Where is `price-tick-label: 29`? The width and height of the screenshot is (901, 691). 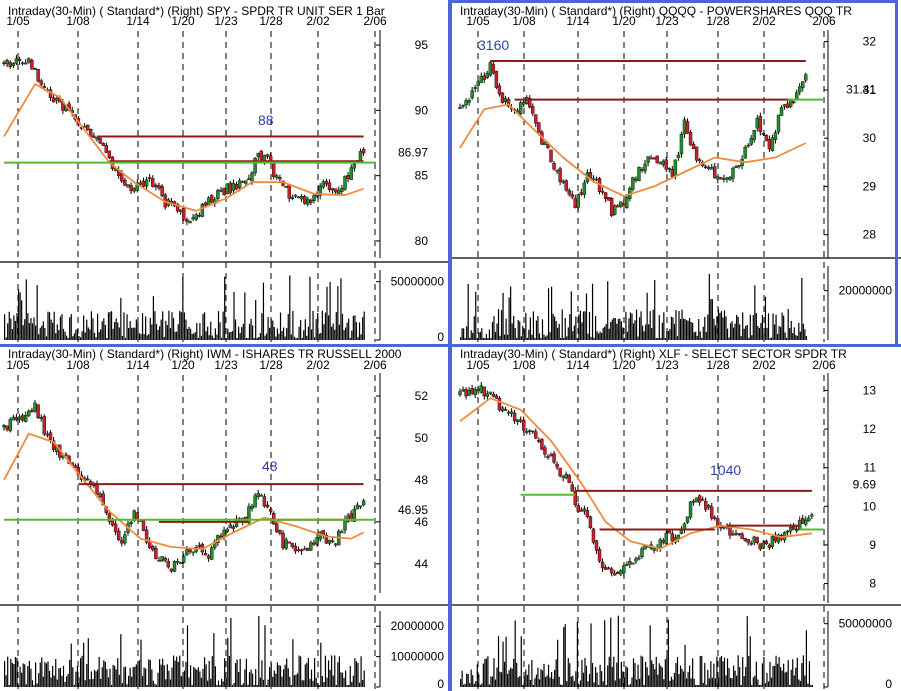
price-tick-label: 29 is located at coordinates (870, 186).